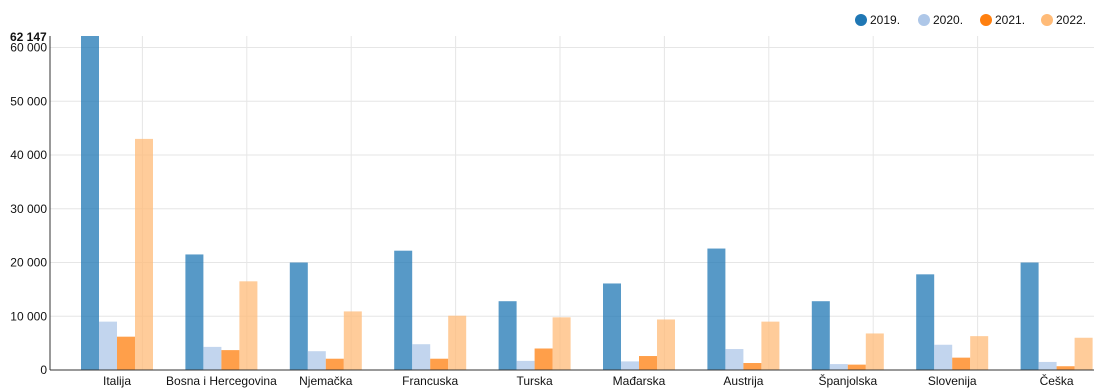  Describe the element at coordinates (221, 381) in the screenshot. I see `x-tick-label: Bosna i Hercegovina` at that location.